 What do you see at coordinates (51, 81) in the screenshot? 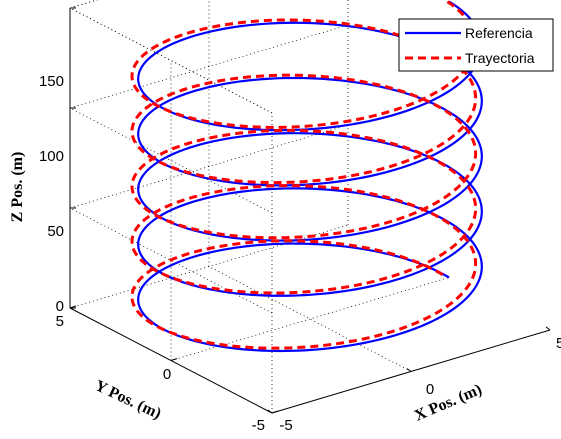
I see `z-tick-150: 150` at bounding box center [51, 81].